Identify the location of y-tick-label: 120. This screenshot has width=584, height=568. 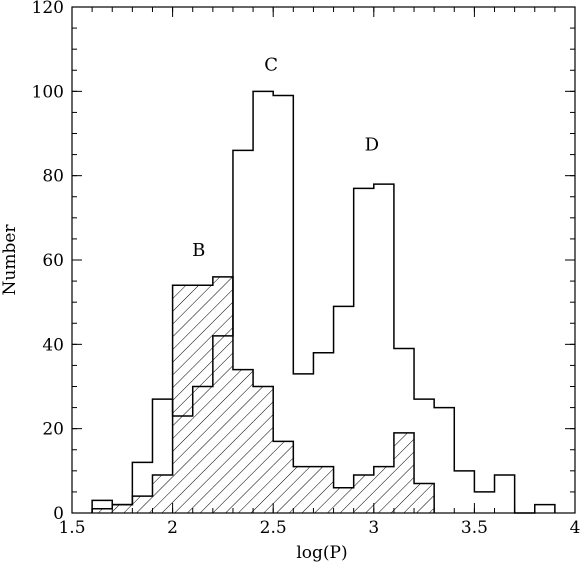
(48, 9).